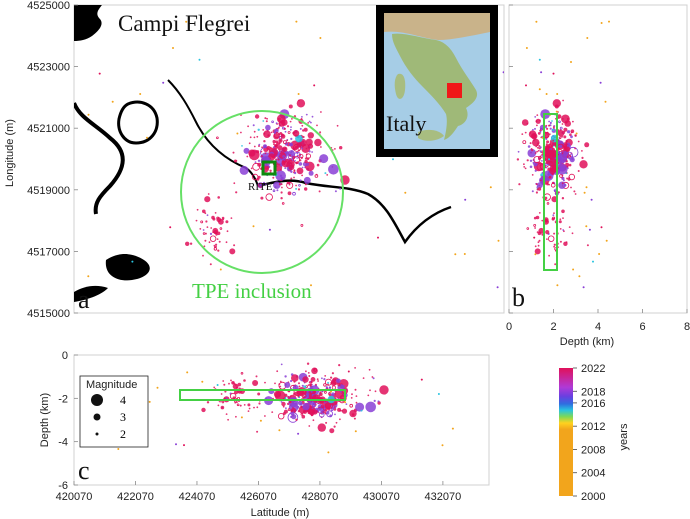  Describe the element at coordinates (593, 404) in the screenshot. I see `colorbar-tick-label: 2016` at that location.